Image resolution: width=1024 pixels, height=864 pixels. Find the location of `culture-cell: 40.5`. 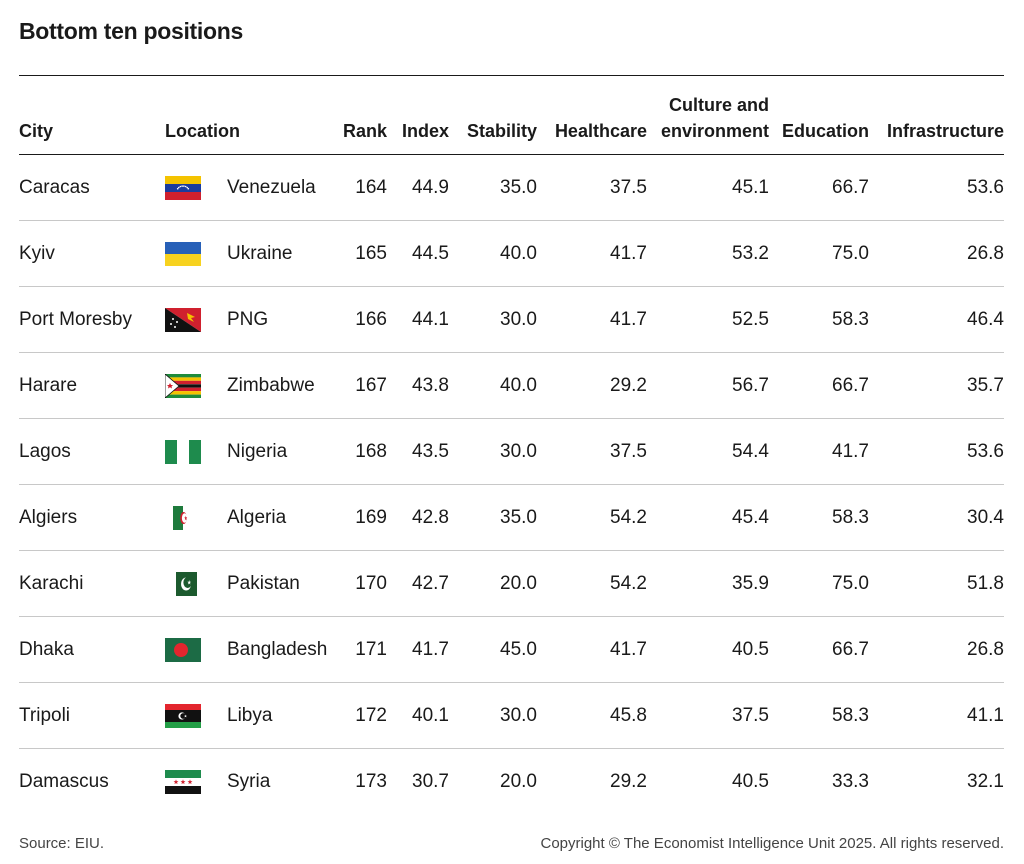

culture-cell: 40.5 is located at coordinates (750, 781).